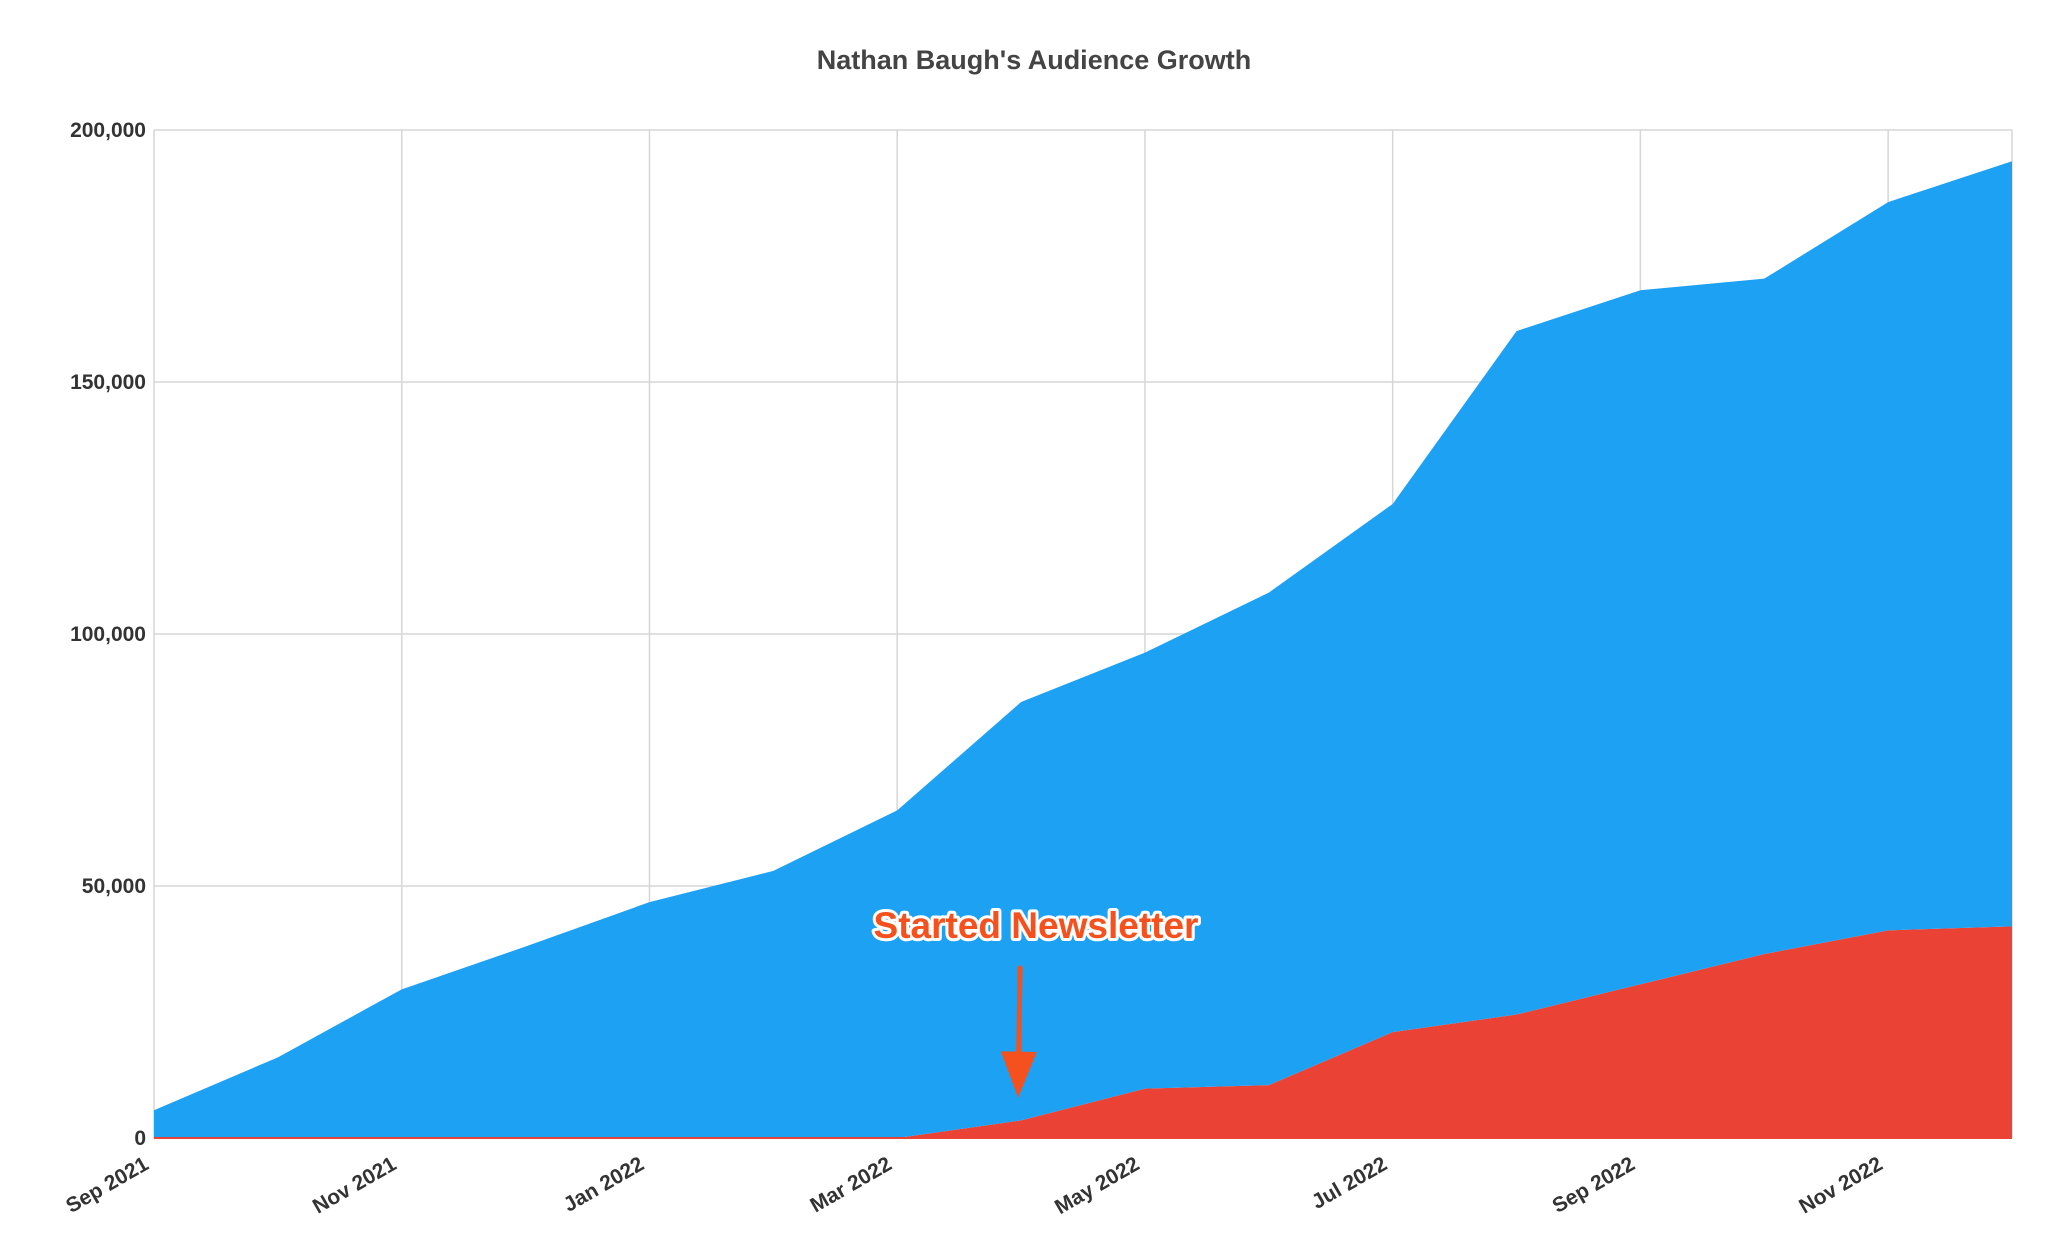 The image size is (2048, 1252). What do you see at coordinates (1349, 1182) in the screenshot?
I see `x-tick-label: Jul 2022` at bounding box center [1349, 1182].